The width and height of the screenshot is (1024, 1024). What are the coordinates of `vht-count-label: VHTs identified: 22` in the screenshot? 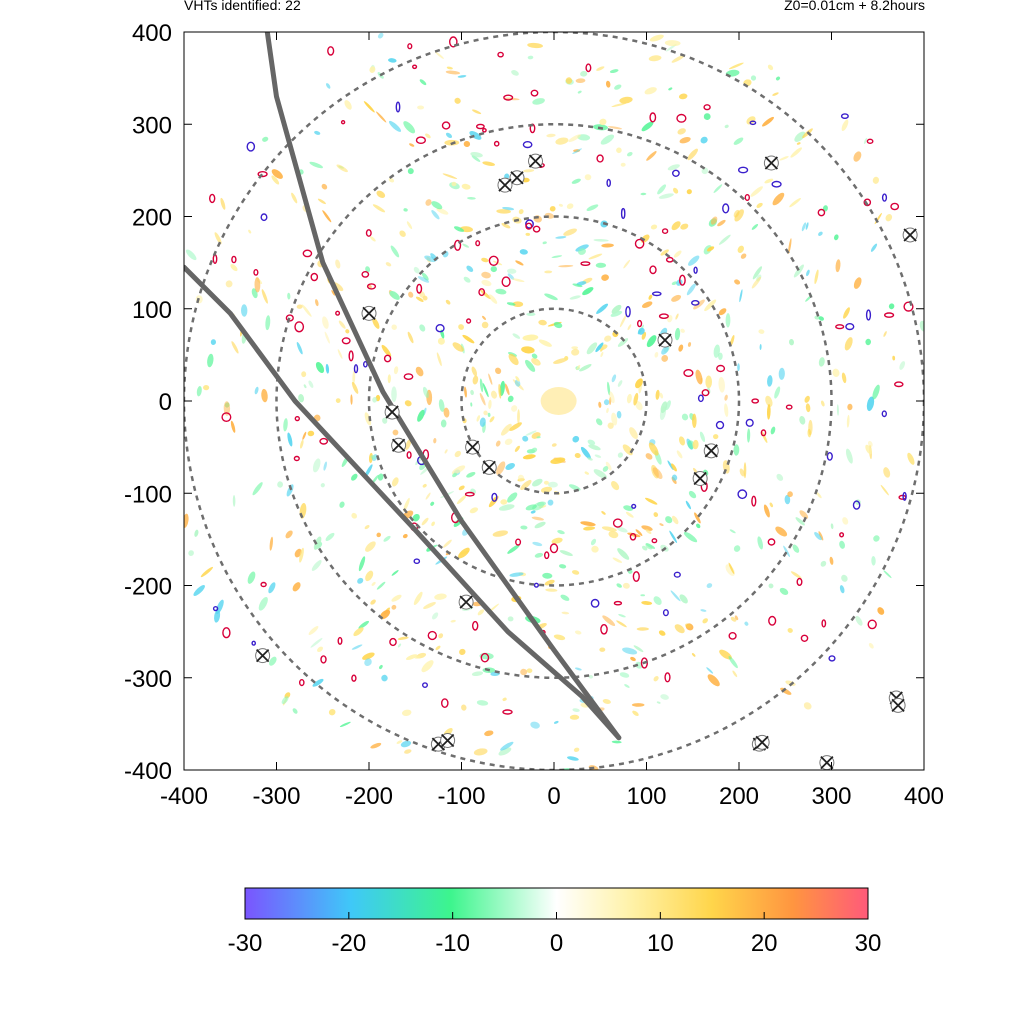 It's located at (242, 6).